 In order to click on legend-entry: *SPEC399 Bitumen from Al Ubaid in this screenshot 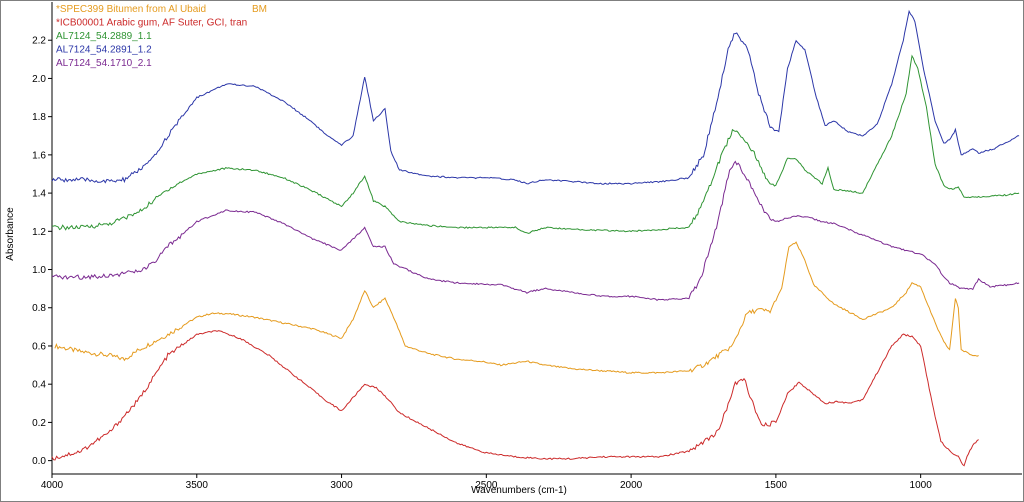, I will do `click(131, 9)`.